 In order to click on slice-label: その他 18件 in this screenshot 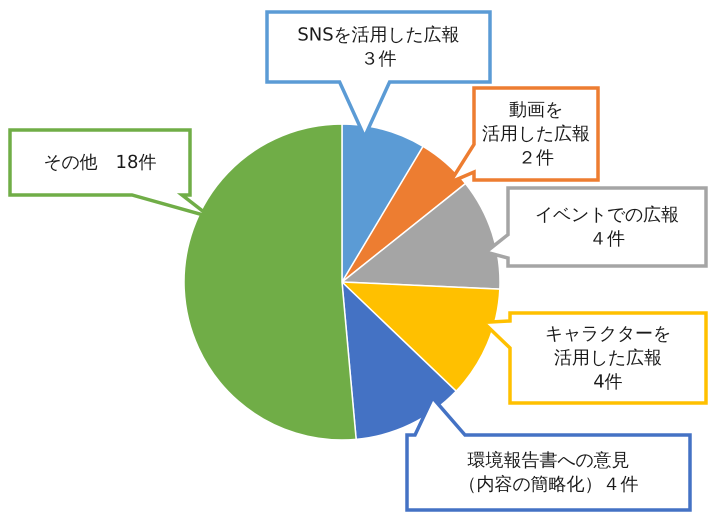, I will do `click(100, 162)`.